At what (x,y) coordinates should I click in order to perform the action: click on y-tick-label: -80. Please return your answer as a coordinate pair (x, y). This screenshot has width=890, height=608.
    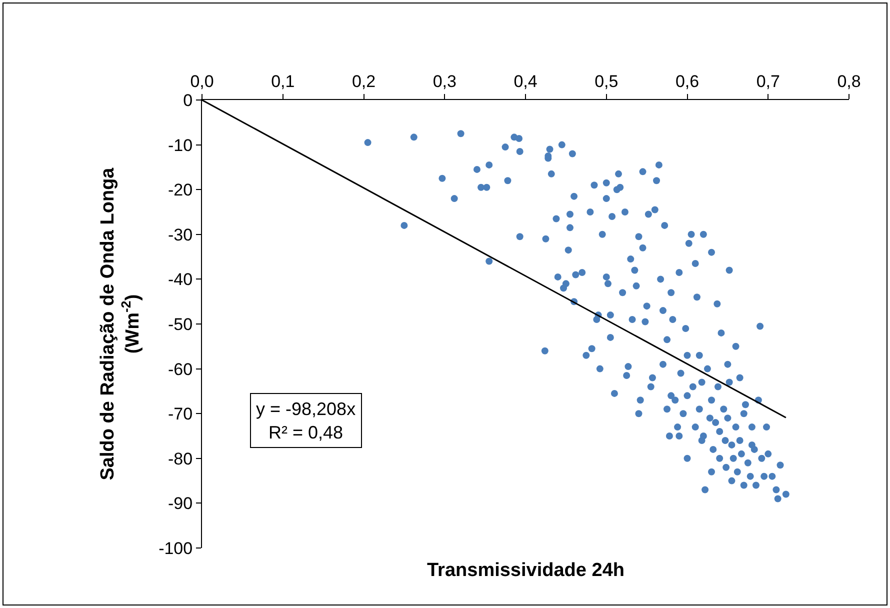
    Looking at the image, I should click on (180, 458).